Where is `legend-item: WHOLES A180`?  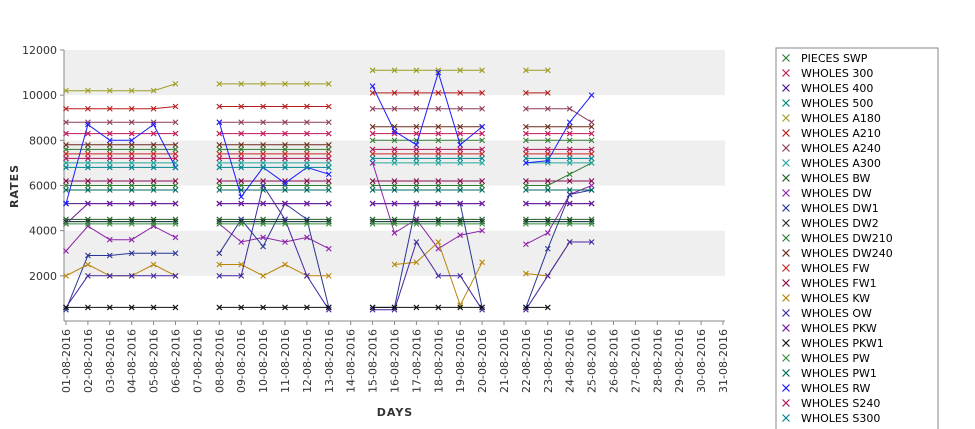 legend-item: WHOLES A180 is located at coordinates (831, 118).